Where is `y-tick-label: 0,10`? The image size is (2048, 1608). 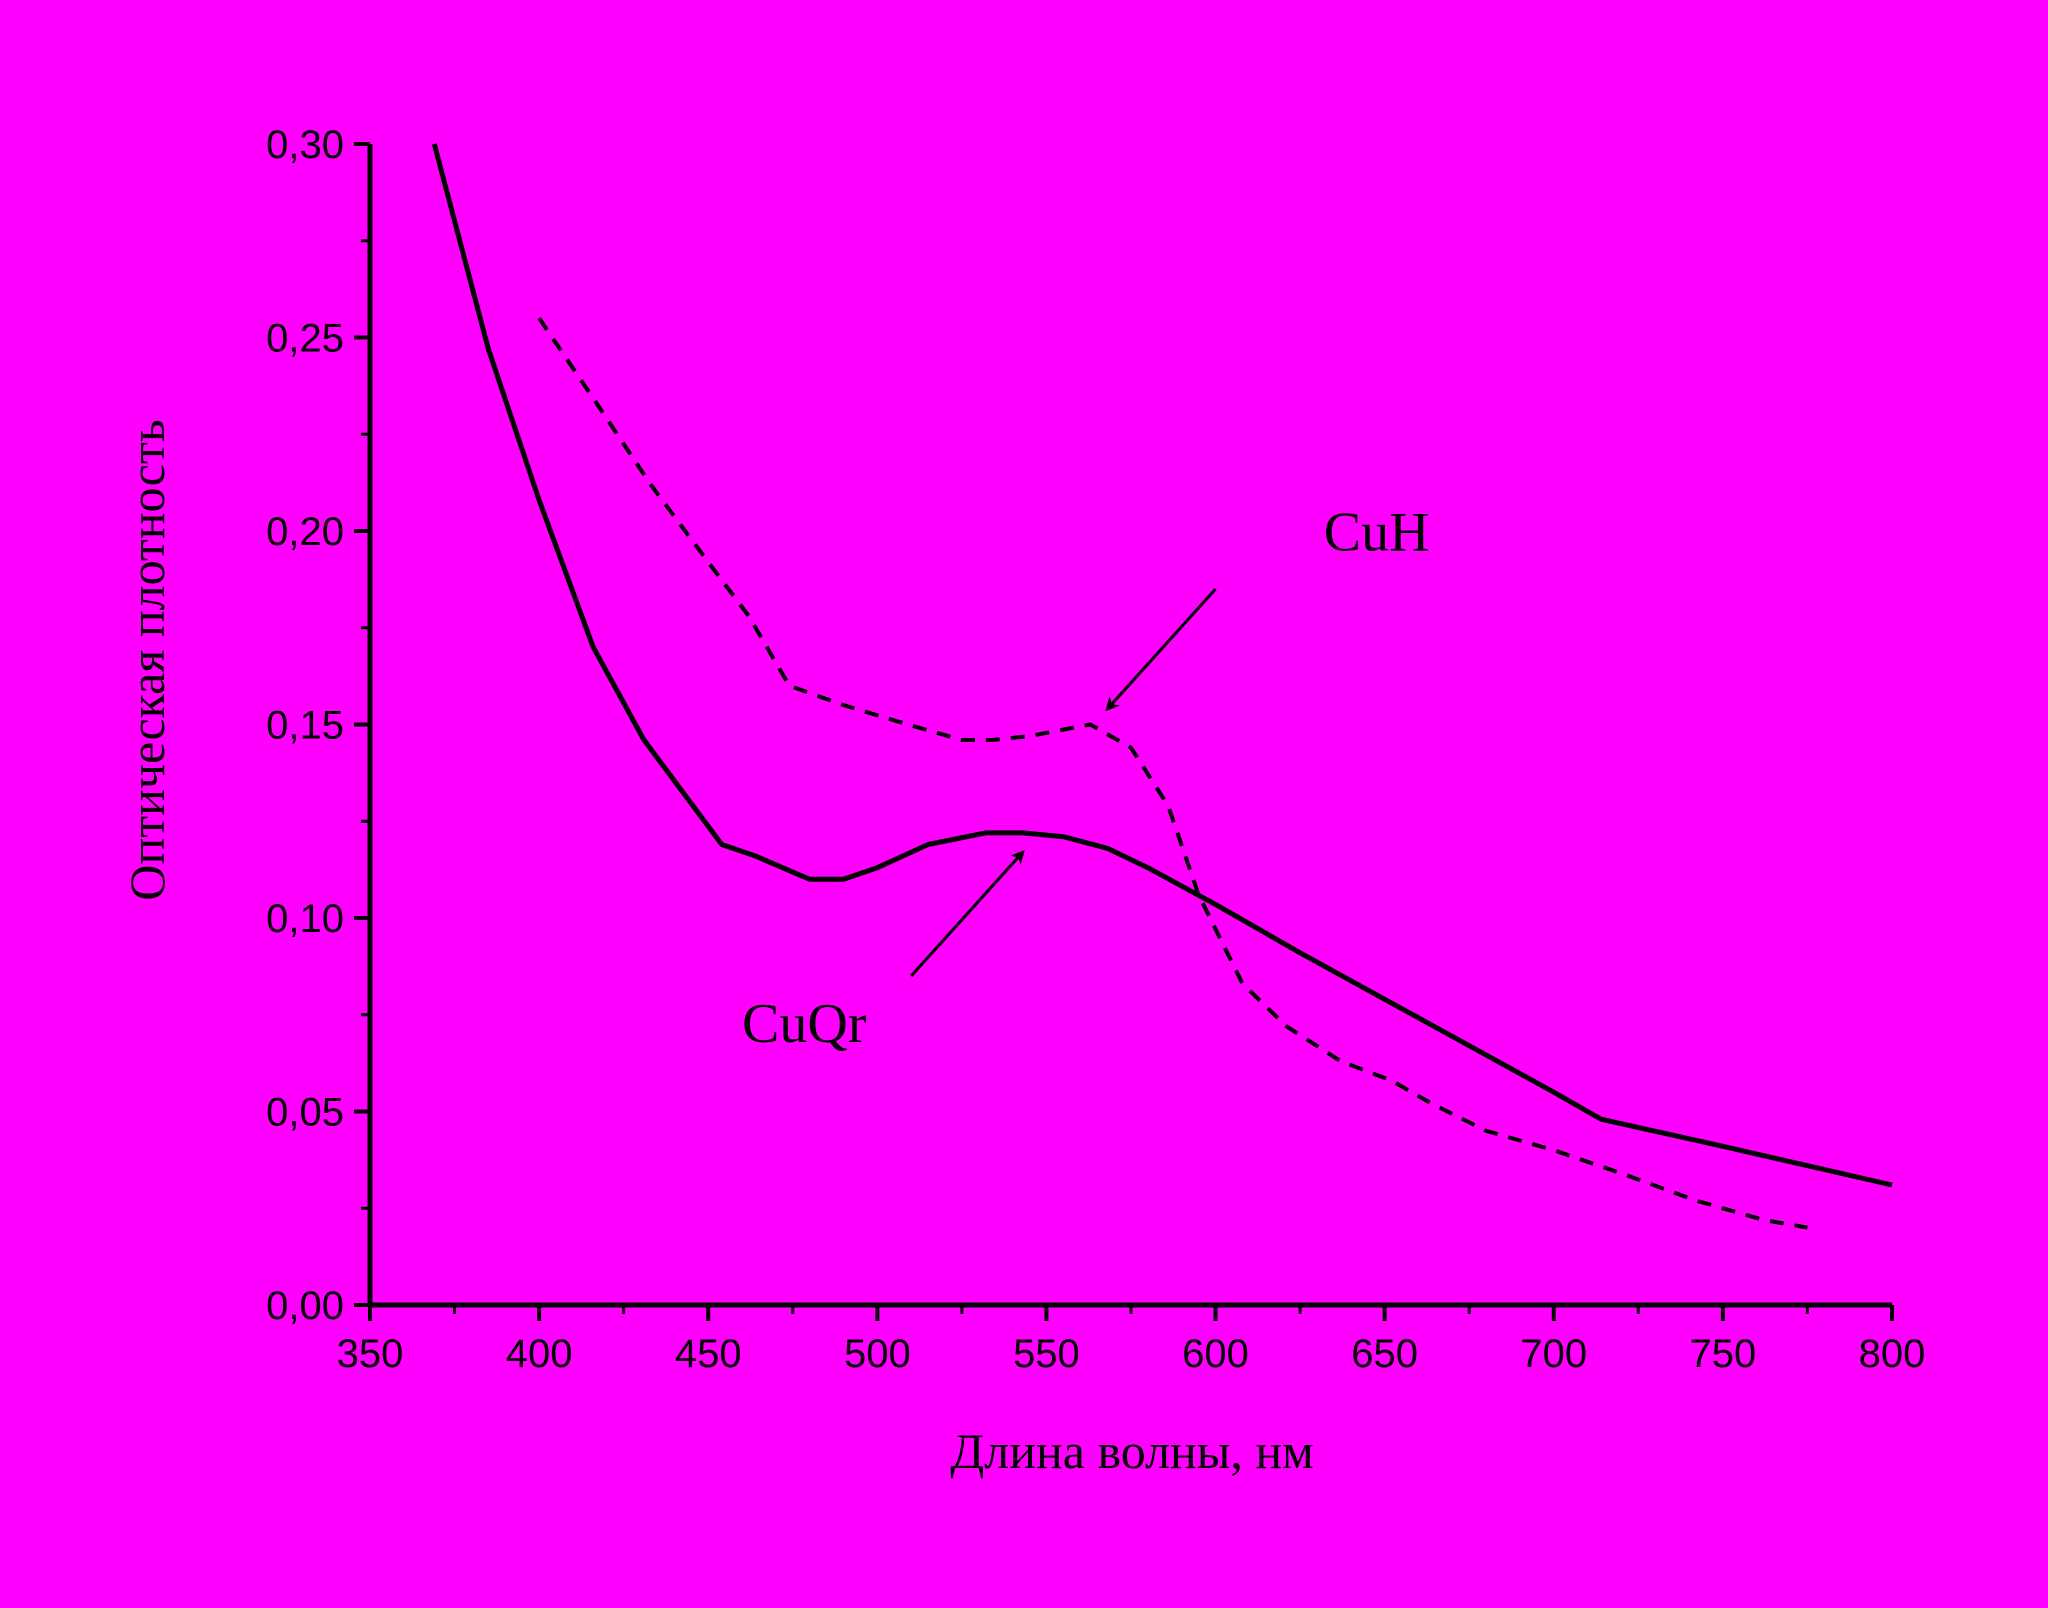
y-tick-label: 0,10 is located at coordinates (305, 919).